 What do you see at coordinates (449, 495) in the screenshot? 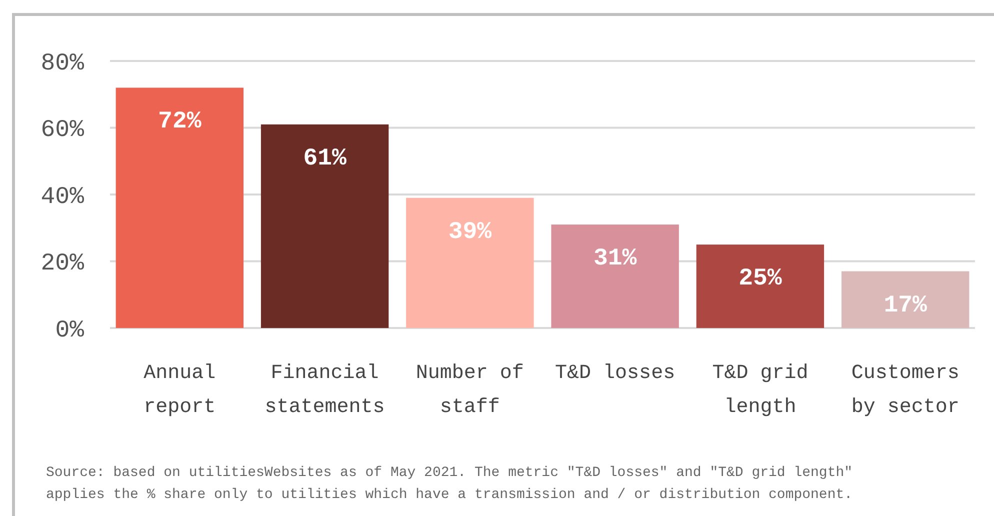
I see `text: applies the % share only to utilities which have a transmission and / or distribution component.` at bounding box center [449, 495].